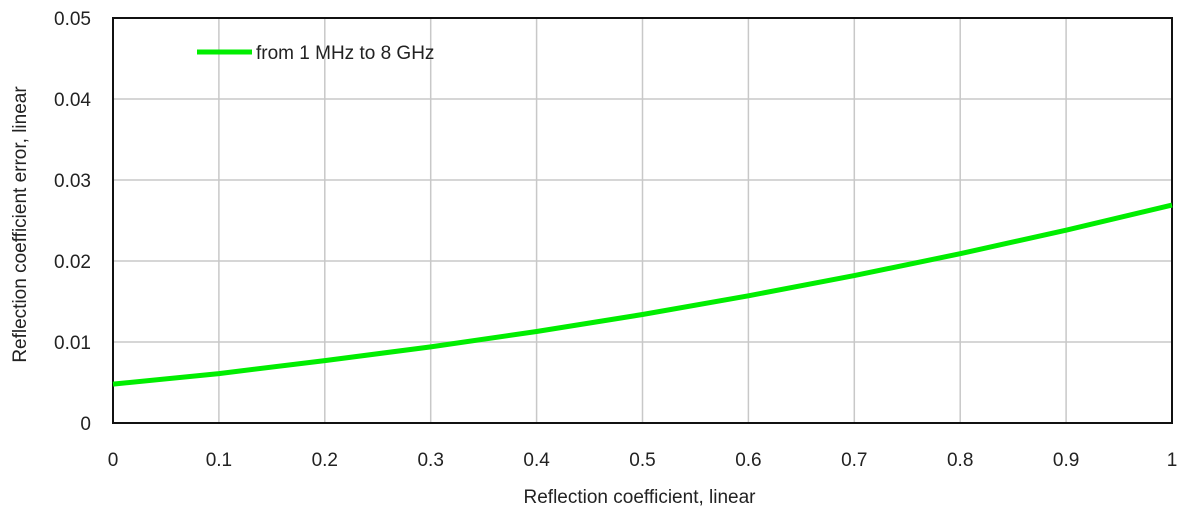  Describe the element at coordinates (72, 343) in the screenshot. I see `y-tick-label: 0.01` at that location.